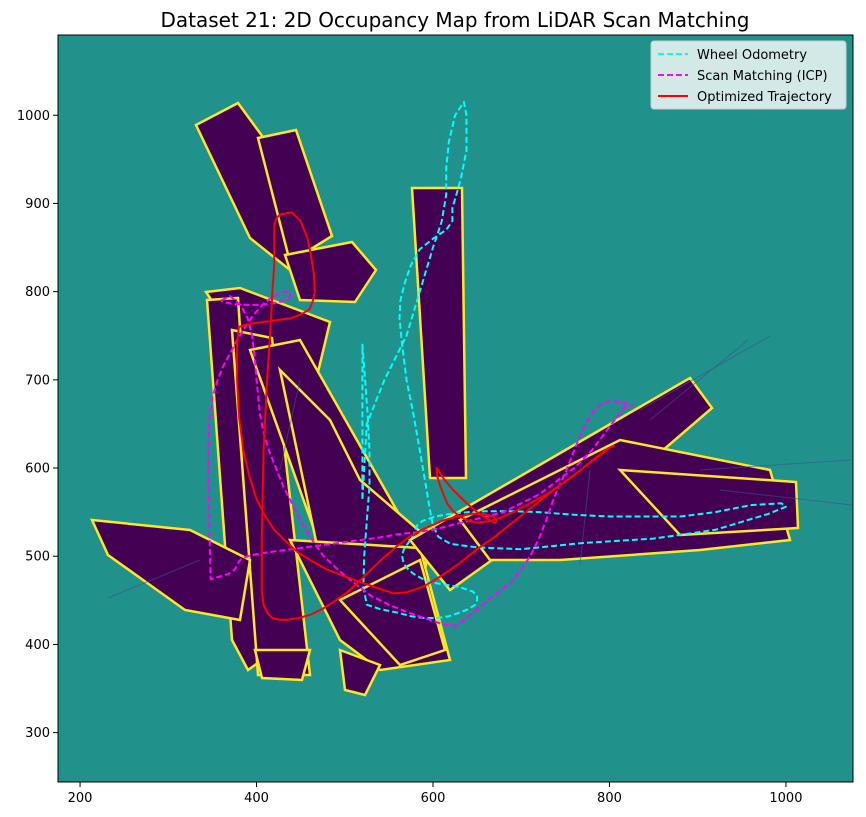 The width and height of the screenshot is (866, 817). Describe the element at coordinates (282, 665) in the screenshot. I see `occupied-region-south-west` at that location.